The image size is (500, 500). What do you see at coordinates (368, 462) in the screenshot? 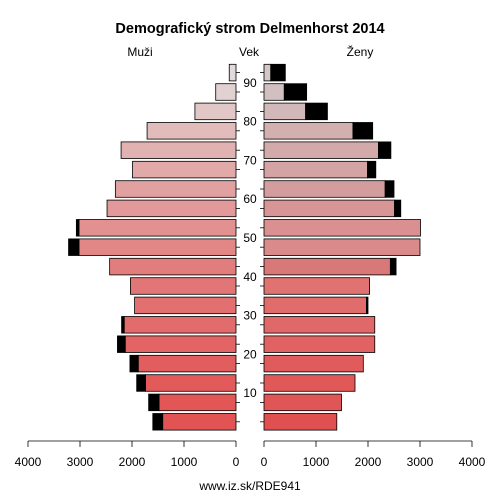
I see `x-tick-label-female-2000: 2000` at bounding box center [368, 462].